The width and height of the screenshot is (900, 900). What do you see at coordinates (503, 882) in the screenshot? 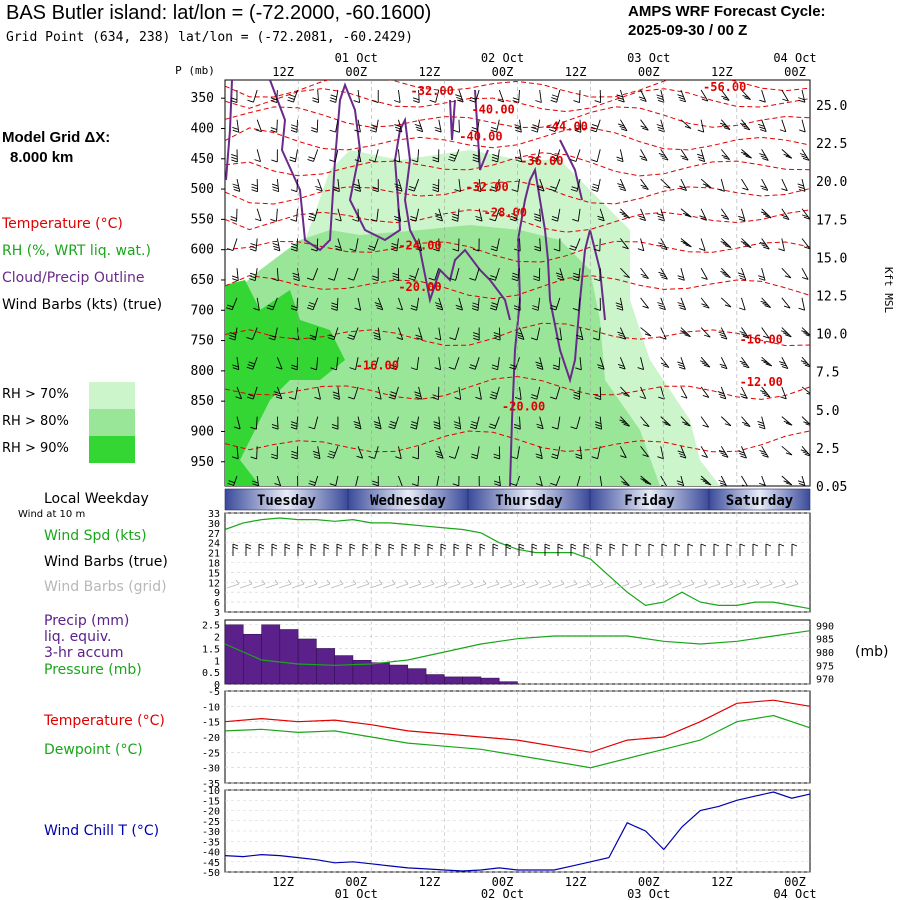
I see `bottom-time-label: 00Z` at bounding box center [503, 882].